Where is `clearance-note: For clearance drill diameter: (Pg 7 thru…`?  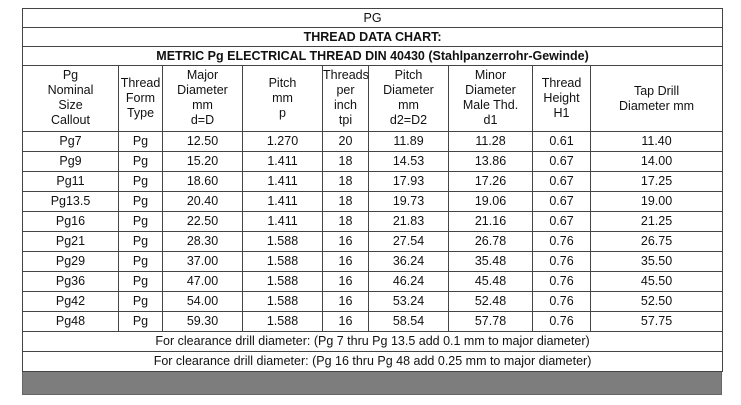
clearance-note: For clearance drill diameter: (Pg 7 thru… is located at coordinates (372, 341).